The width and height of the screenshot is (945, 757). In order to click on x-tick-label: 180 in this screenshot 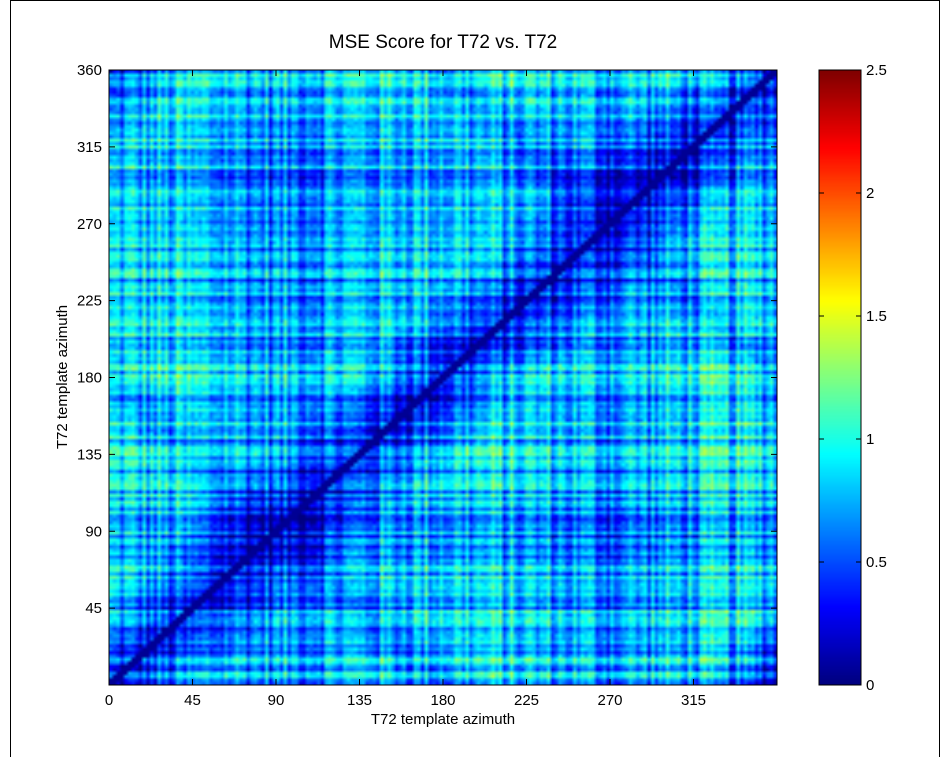, I will do `click(442, 700)`.